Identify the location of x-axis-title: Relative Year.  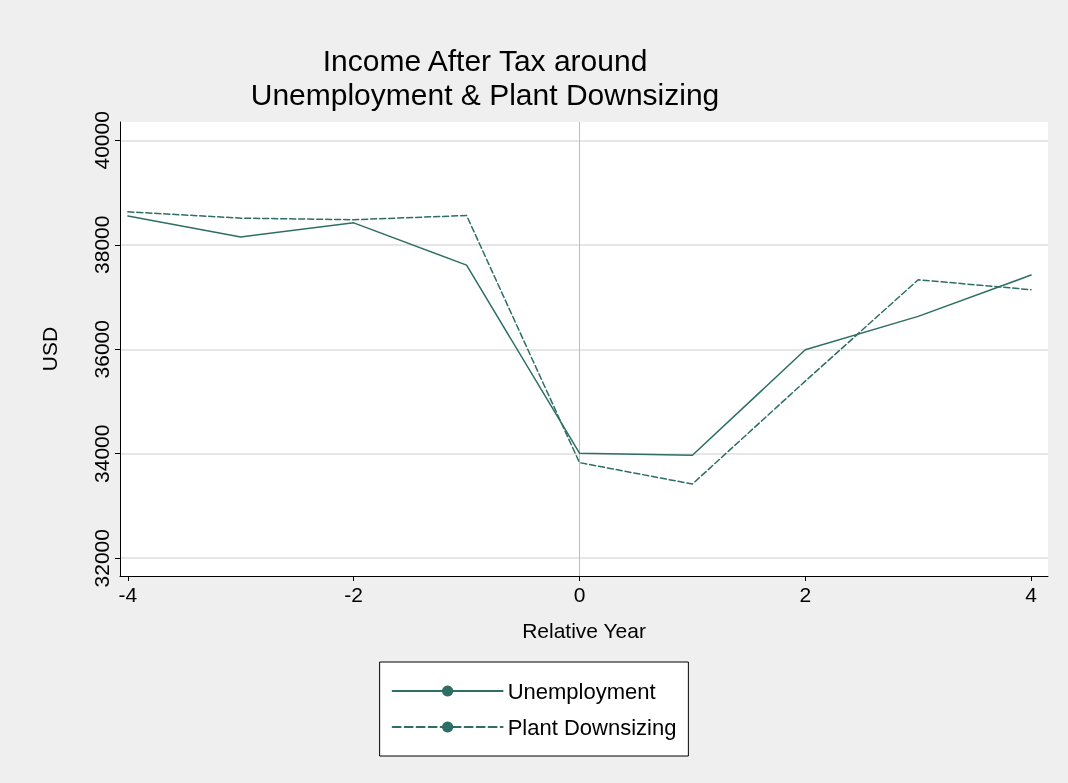
(584, 630).